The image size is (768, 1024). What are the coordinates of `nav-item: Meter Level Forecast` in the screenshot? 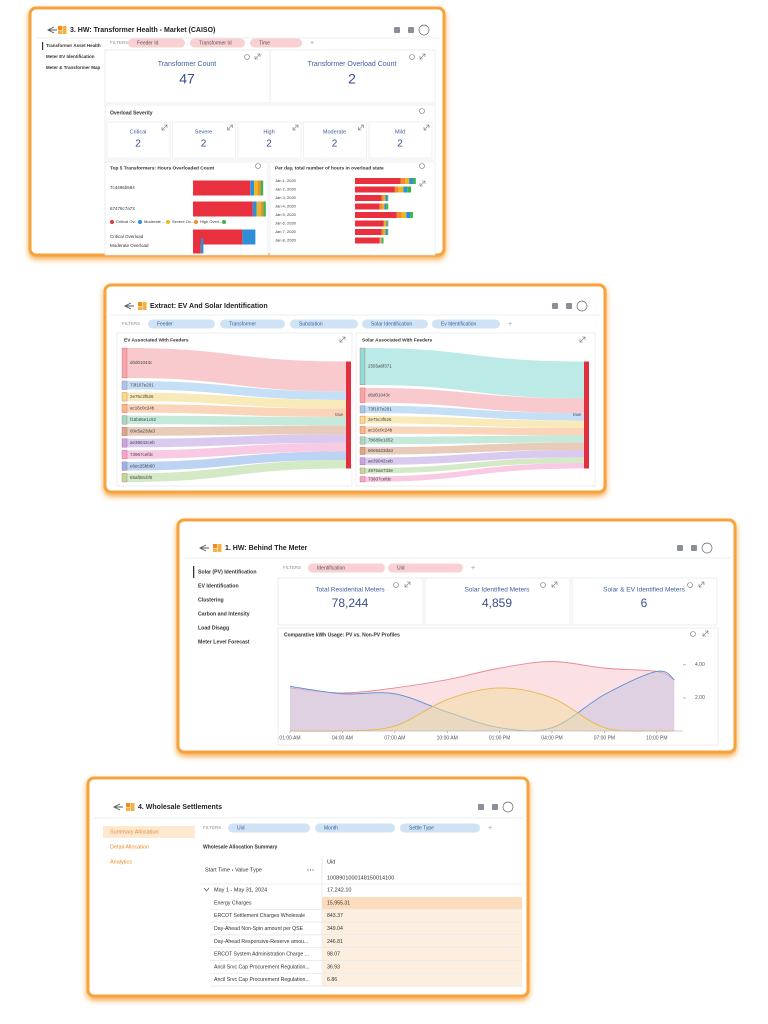 It's located at (224, 642).